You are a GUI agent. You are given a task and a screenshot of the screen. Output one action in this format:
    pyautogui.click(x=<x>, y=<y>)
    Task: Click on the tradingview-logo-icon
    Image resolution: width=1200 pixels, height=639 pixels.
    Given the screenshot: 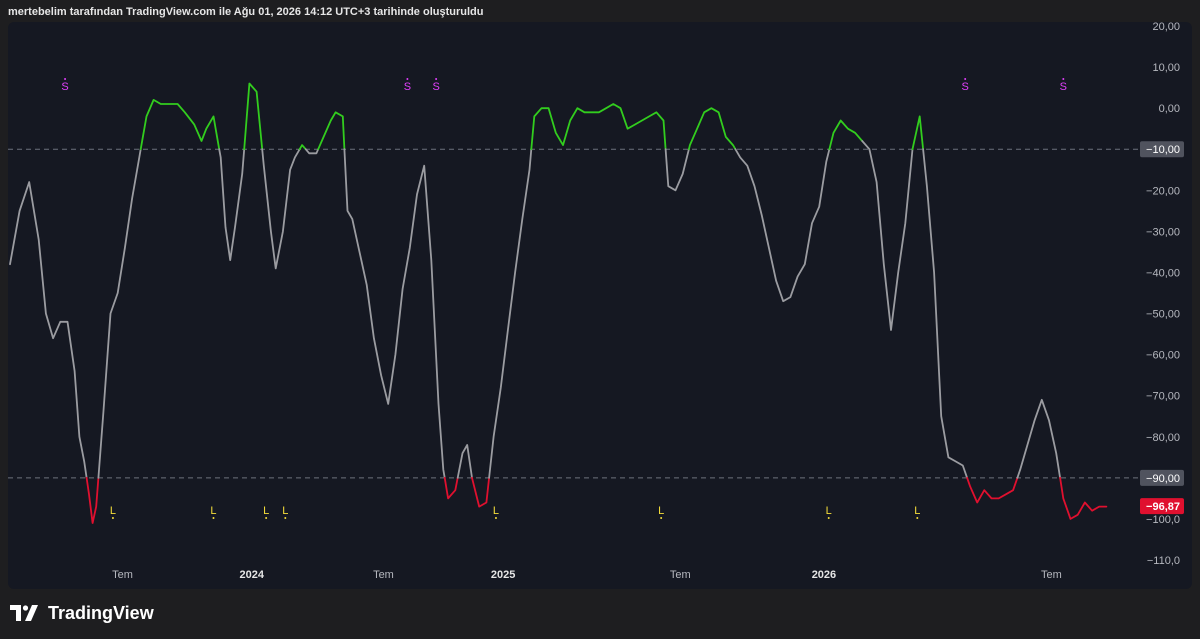 What is the action you would take?
    pyautogui.click(x=24, y=613)
    